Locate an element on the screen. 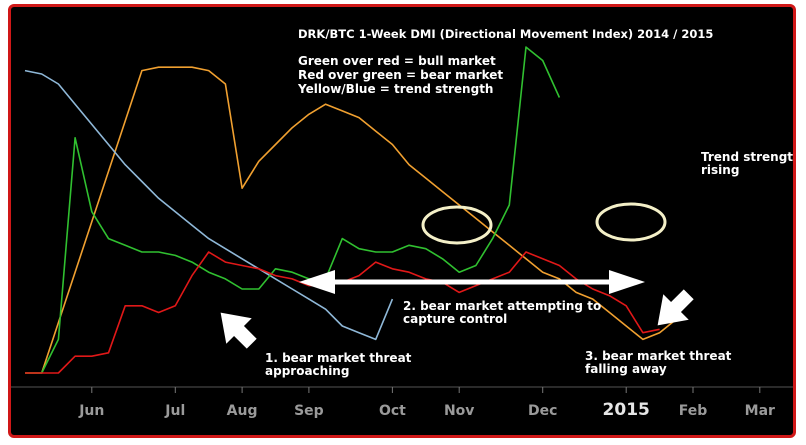  annotation-trend-rising: Trend strength rising is located at coordinates (748, 163).